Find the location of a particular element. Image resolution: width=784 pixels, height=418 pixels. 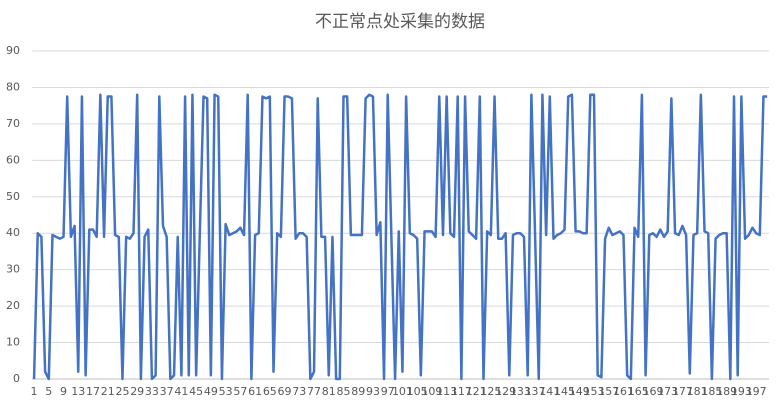

x-tick-label: 77 is located at coordinates (314, 391).